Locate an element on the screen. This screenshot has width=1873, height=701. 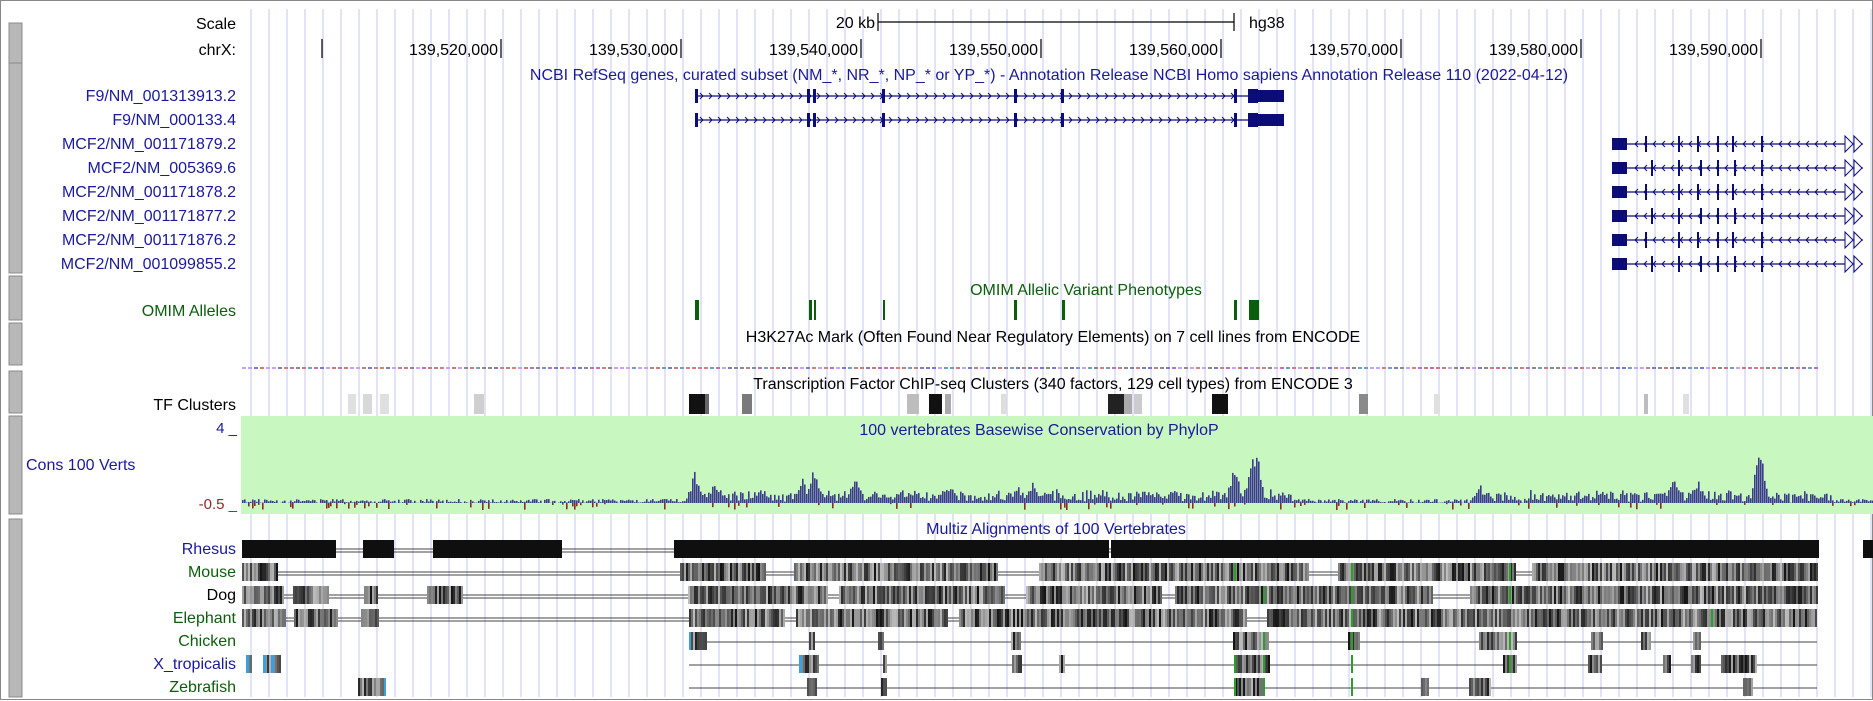
h3k27ac-segment is located at coordinates (1696, 368).